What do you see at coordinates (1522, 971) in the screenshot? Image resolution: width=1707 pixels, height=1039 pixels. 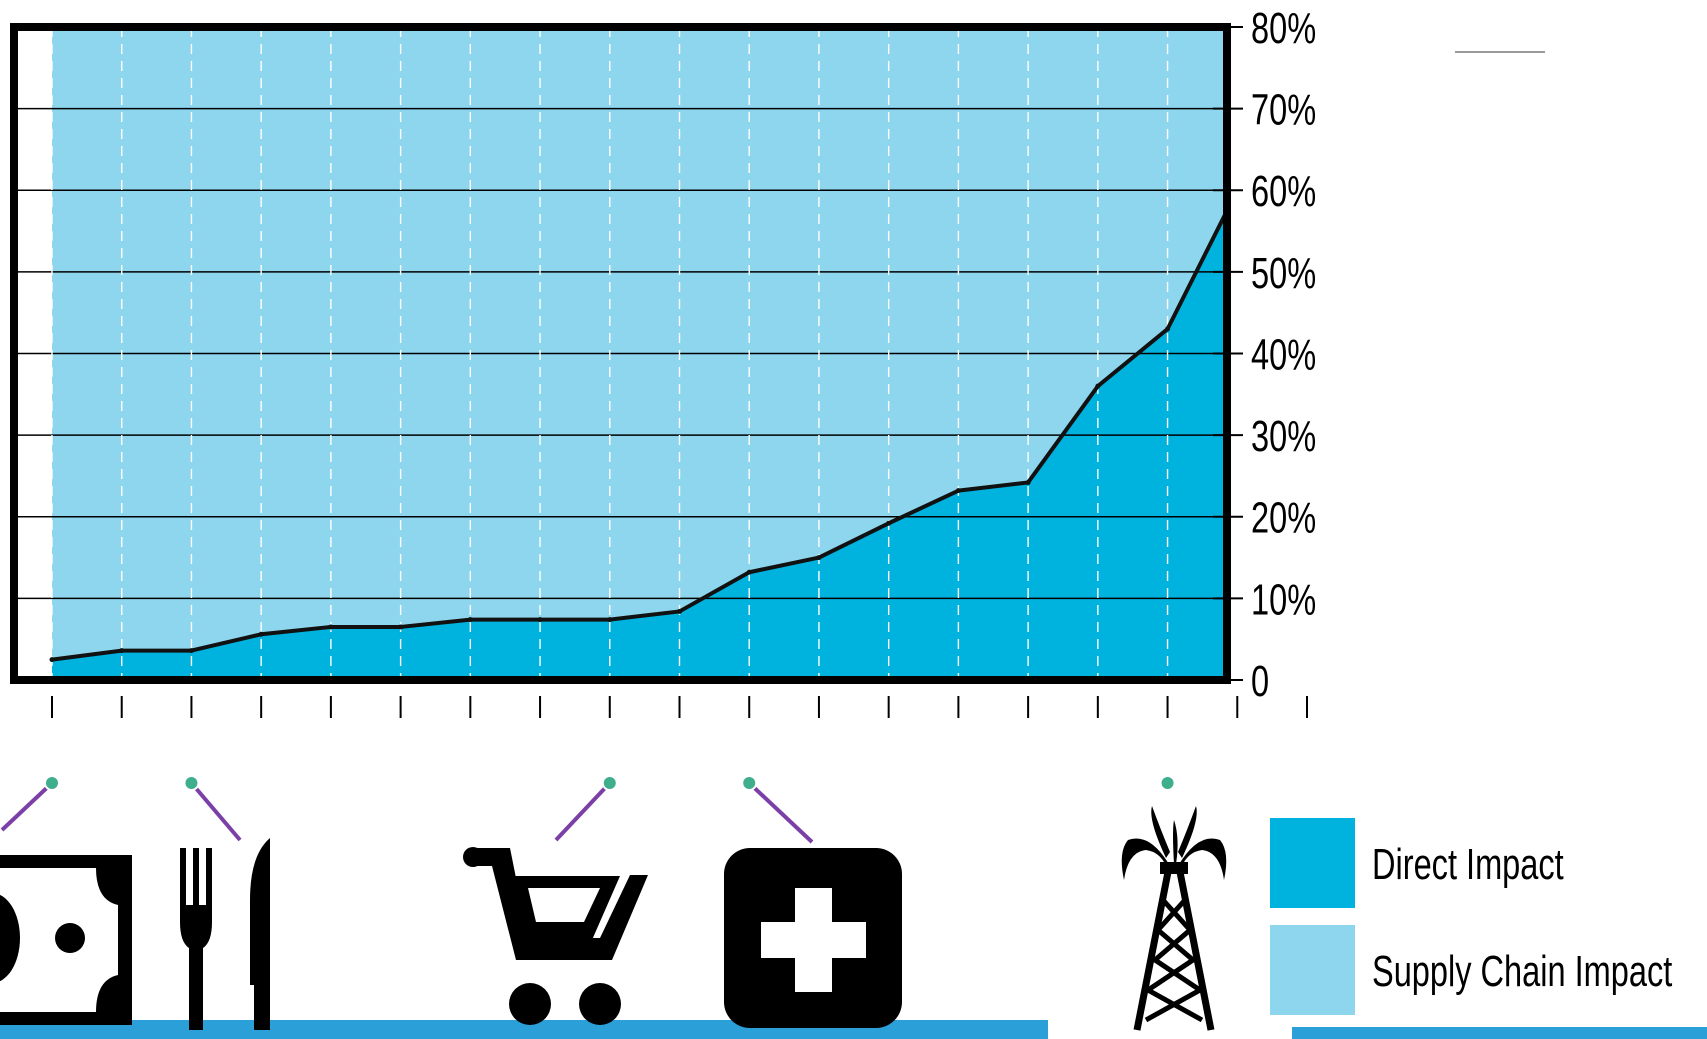 I see `legend-label: Supply Chain Impact` at bounding box center [1522, 971].